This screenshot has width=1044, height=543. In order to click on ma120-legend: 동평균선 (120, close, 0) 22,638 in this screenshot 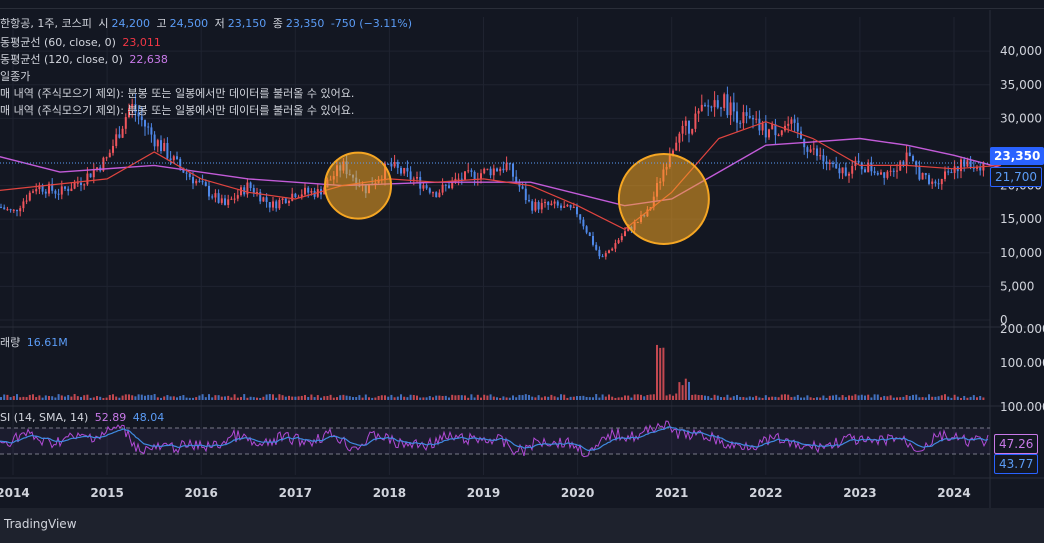, I will do `click(85, 60)`.